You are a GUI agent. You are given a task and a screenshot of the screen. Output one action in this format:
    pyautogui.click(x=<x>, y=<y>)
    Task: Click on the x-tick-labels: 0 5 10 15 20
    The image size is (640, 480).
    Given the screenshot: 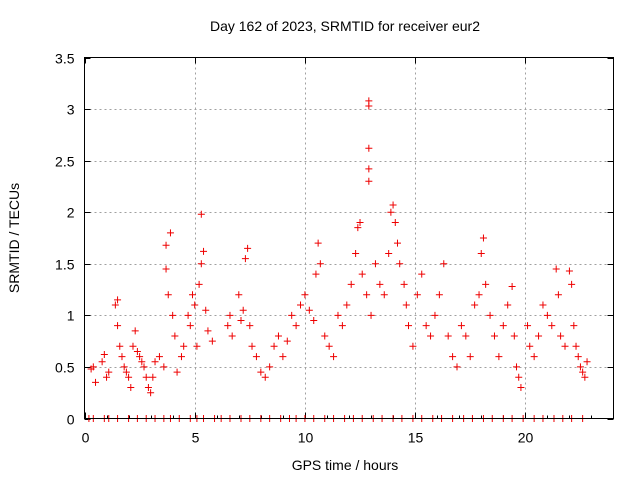 What is the action you would take?
    pyautogui.click(x=308, y=438)
    